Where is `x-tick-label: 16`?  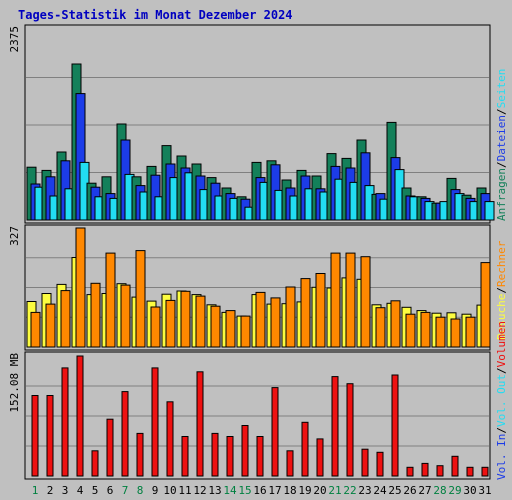
x-tick-label: 16 is located at coordinates (259, 490).